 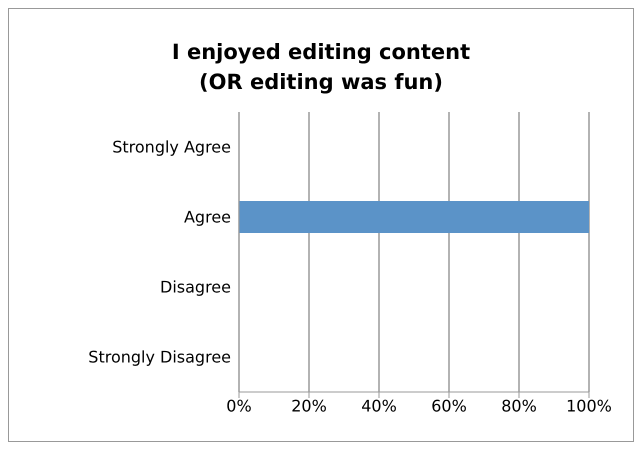 What do you see at coordinates (449, 406) in the screenshot?
I see `x-tick-label: 60%` at bounding box center [449, 406].